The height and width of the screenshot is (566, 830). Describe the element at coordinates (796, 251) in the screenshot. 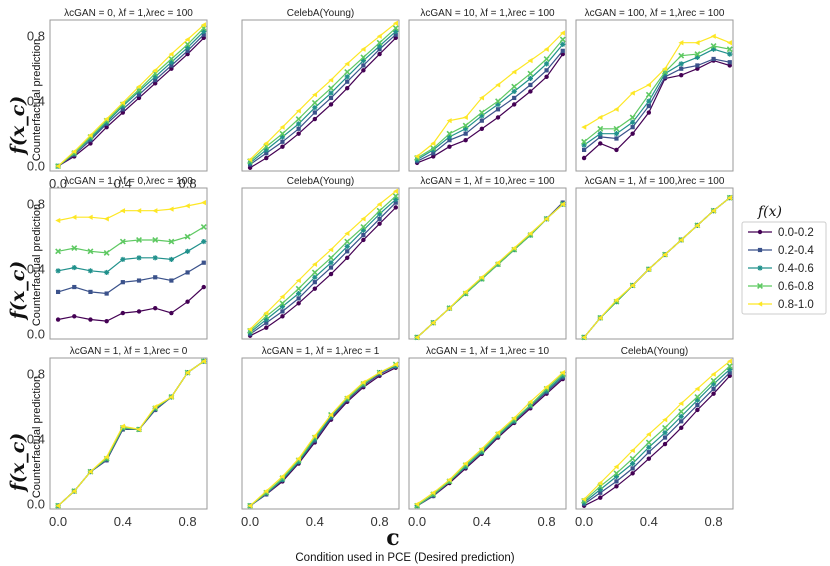

I see `legend-label: 0.2-0.4` at that location.